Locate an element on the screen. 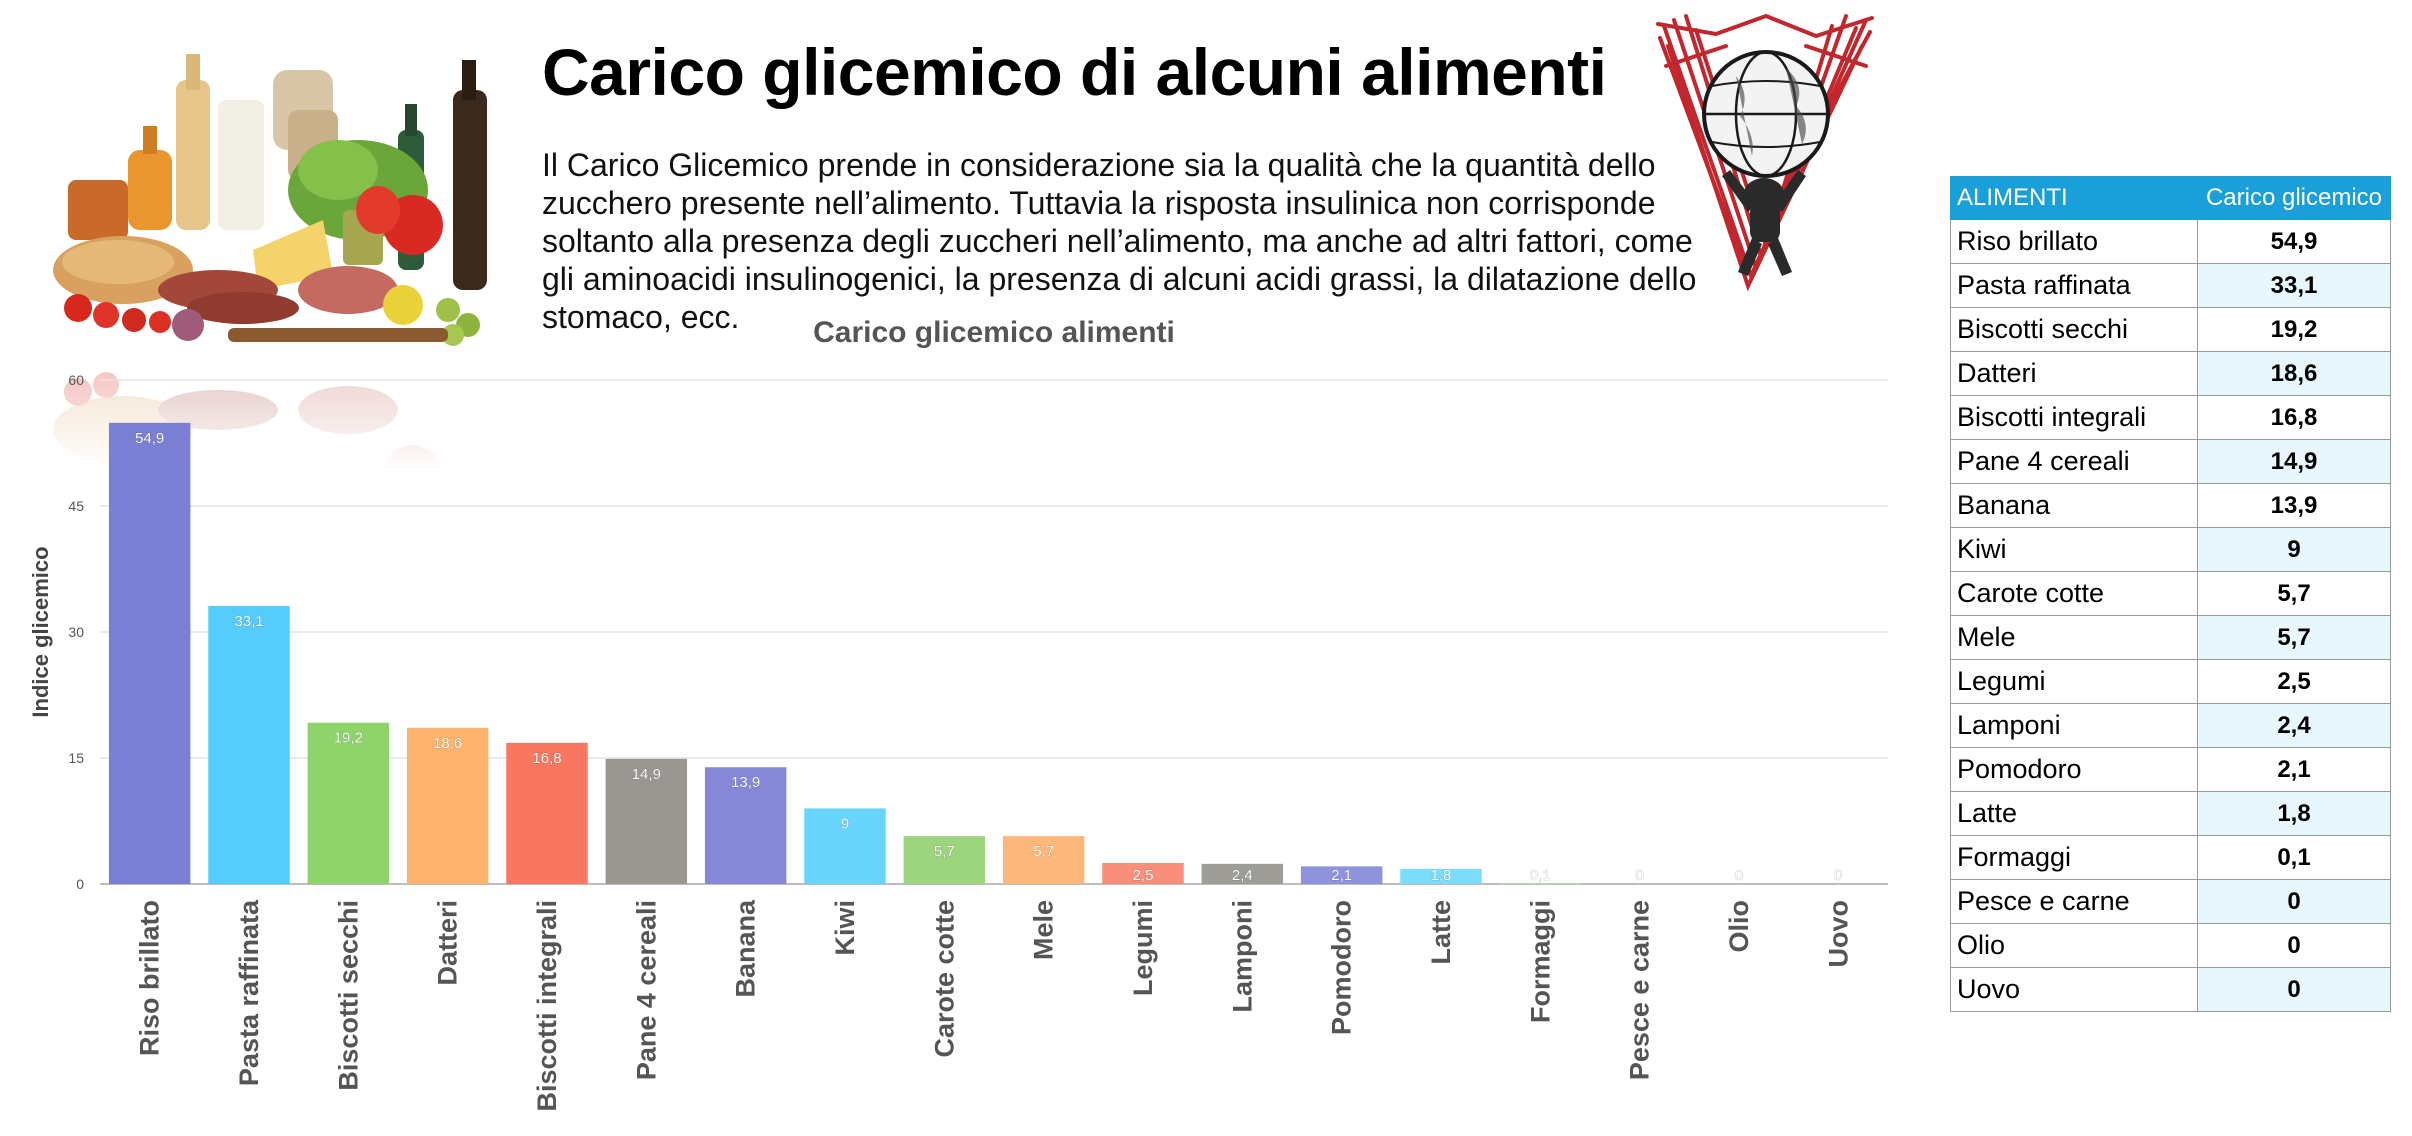  bar-value-label: 13,9 is located at coordinates (745, 782).